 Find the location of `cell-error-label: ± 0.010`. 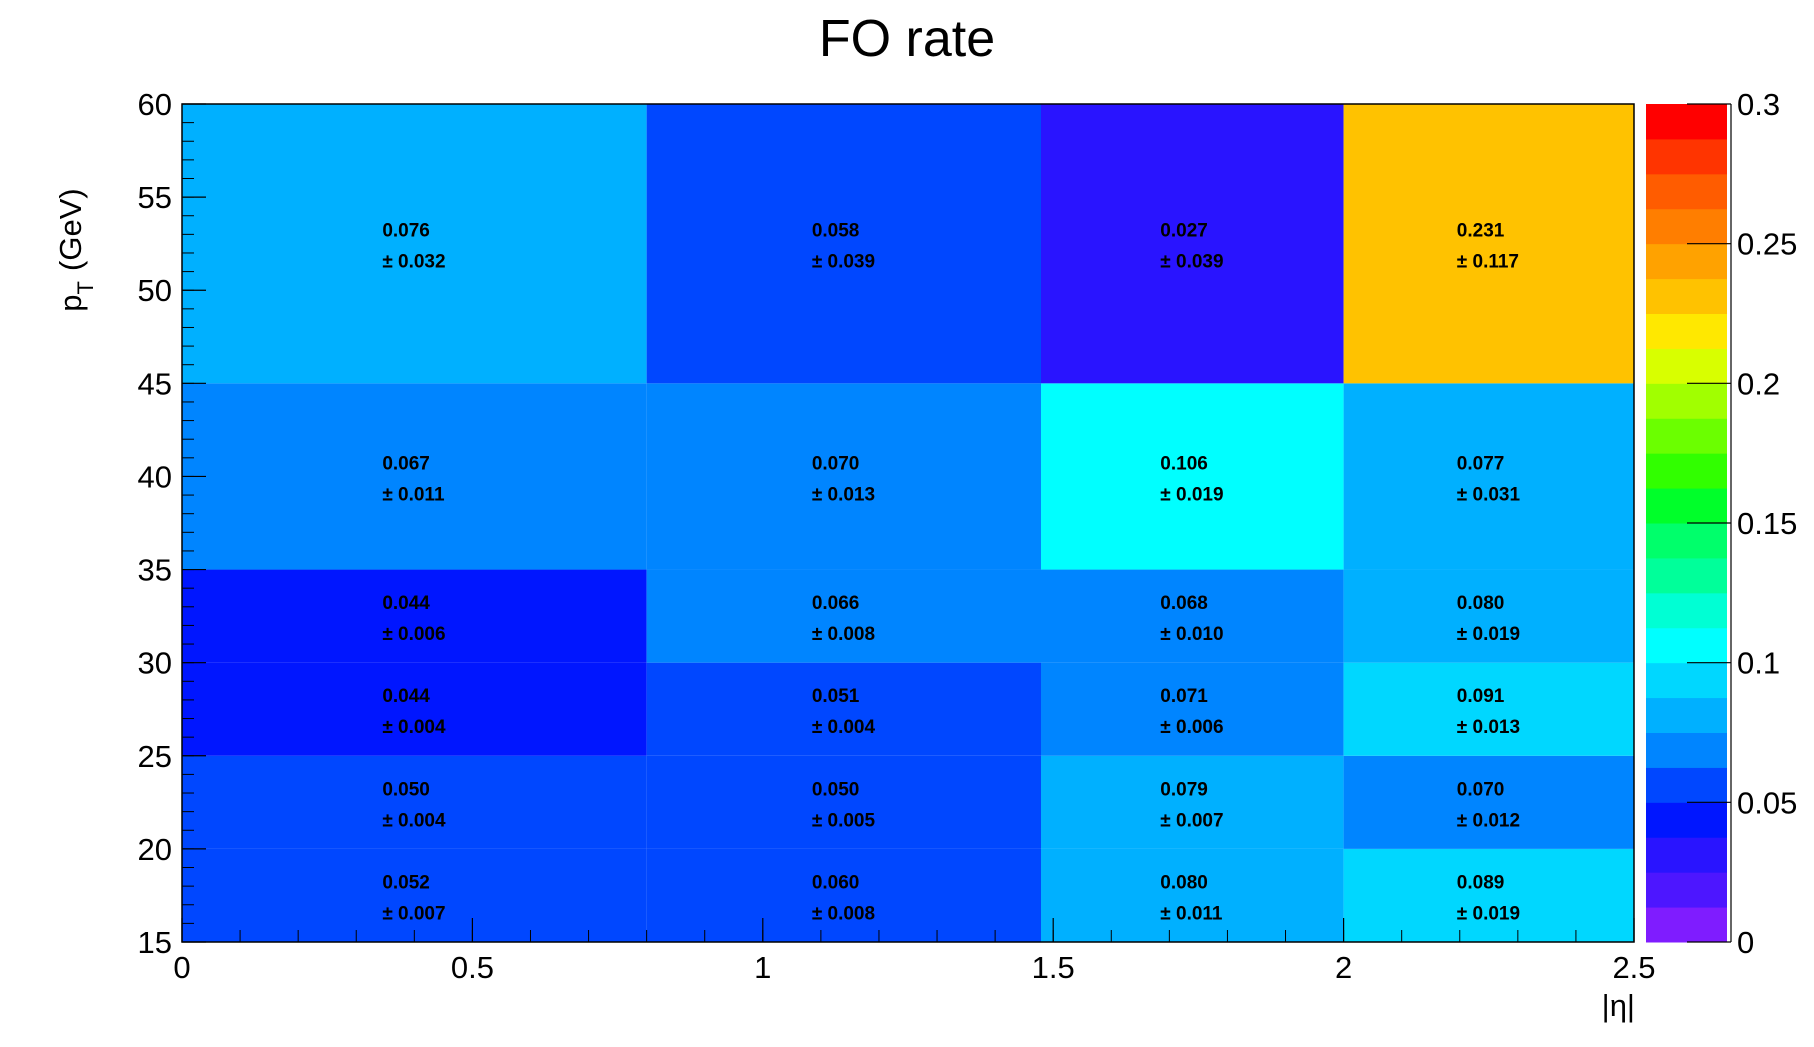

cell-error-label: ± 0.010 is located at coordinates (1191, 634).